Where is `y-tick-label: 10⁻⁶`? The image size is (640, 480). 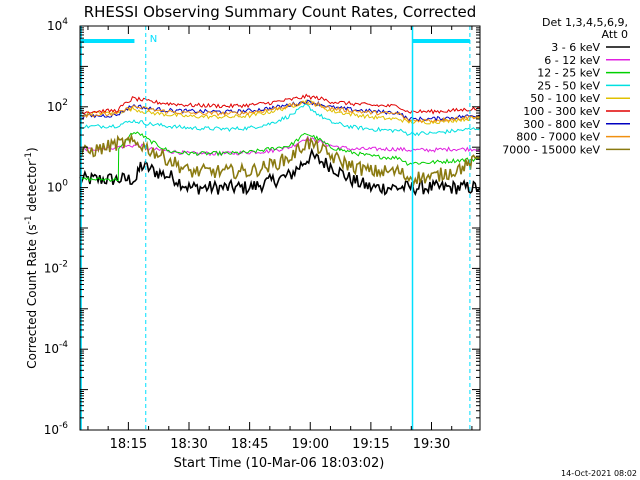
y-tick-label: 10⁻⁶ is located at coordinates (56, 429).